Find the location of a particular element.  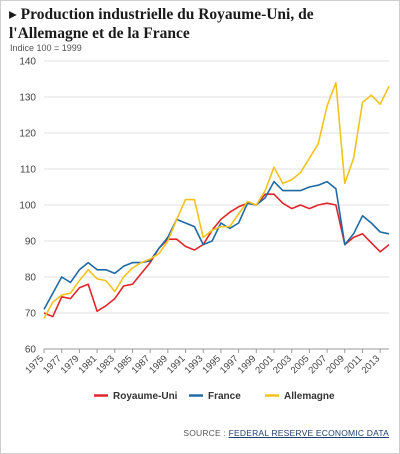

x-tick-label: 2009 is located at coordinates (335, 364).